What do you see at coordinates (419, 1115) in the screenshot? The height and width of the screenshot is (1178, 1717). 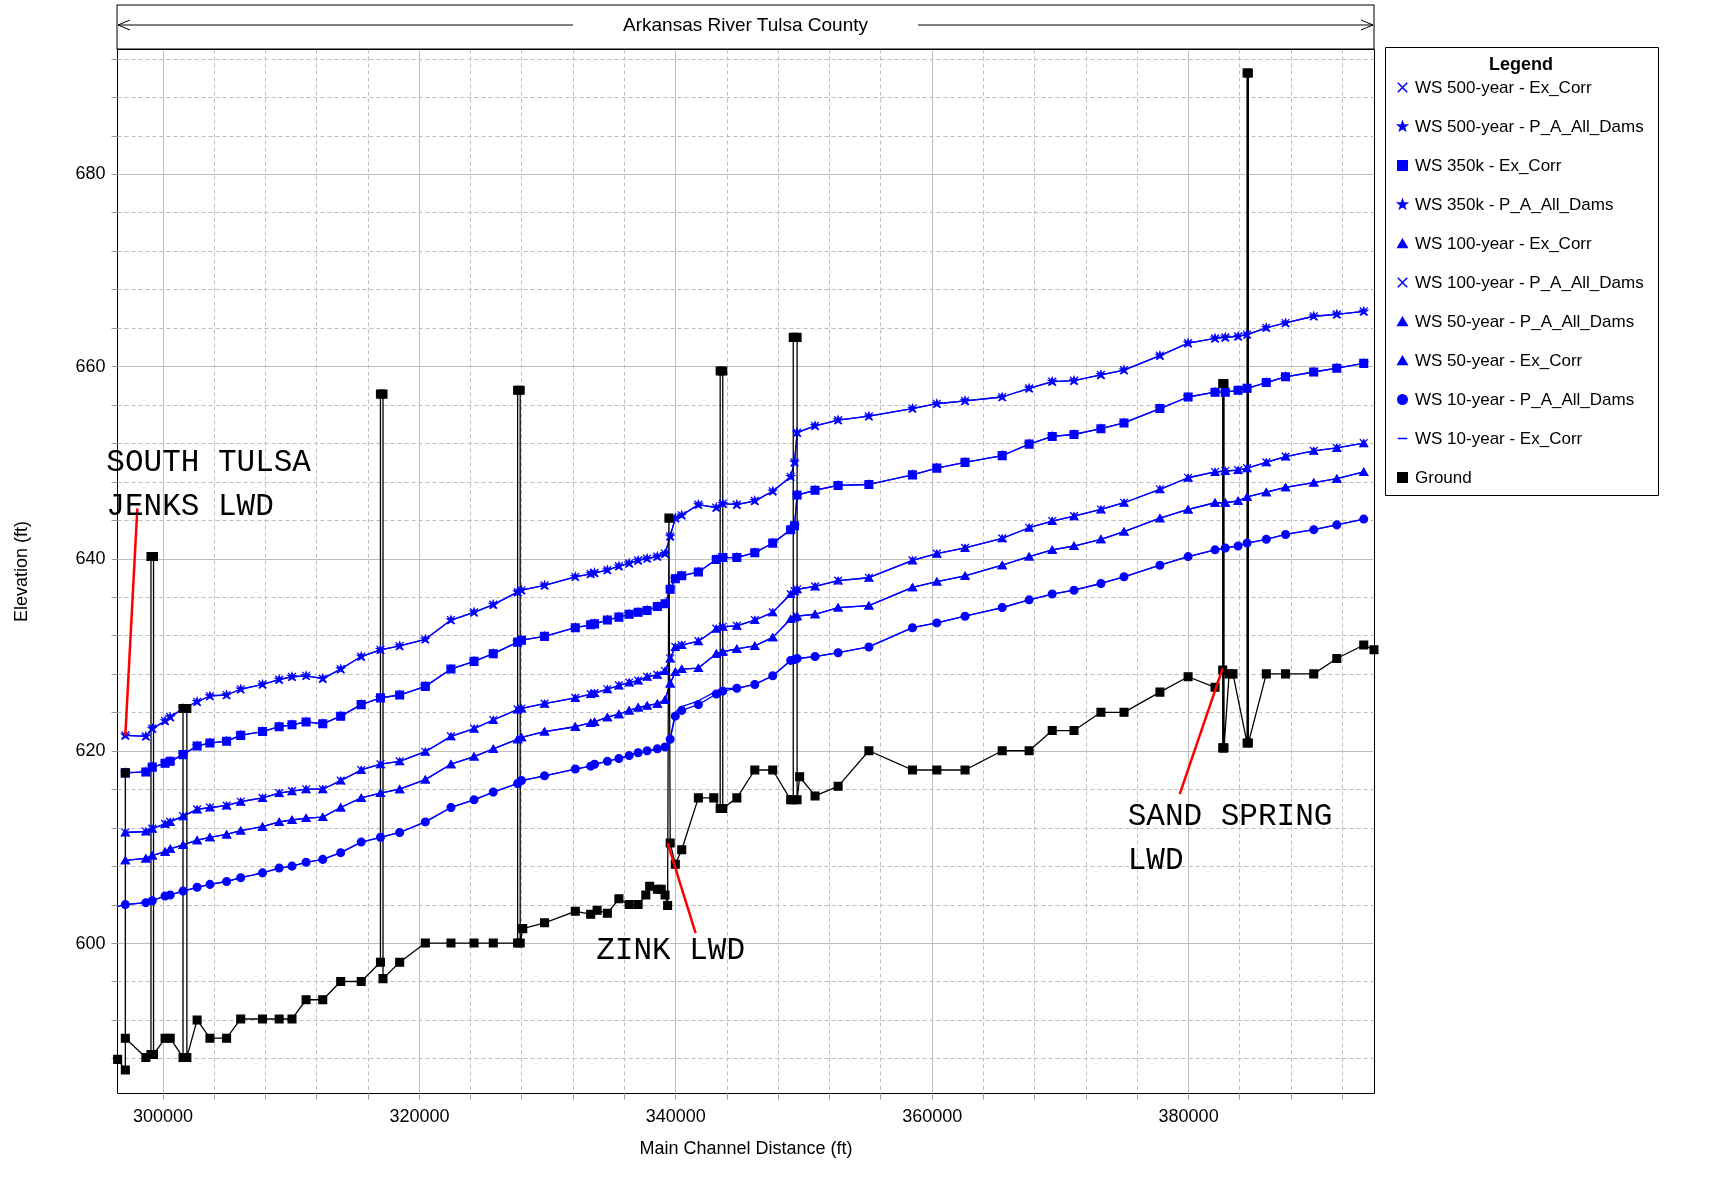 I see `x-tick-label: 320000` at bounding box center [419, 1115].